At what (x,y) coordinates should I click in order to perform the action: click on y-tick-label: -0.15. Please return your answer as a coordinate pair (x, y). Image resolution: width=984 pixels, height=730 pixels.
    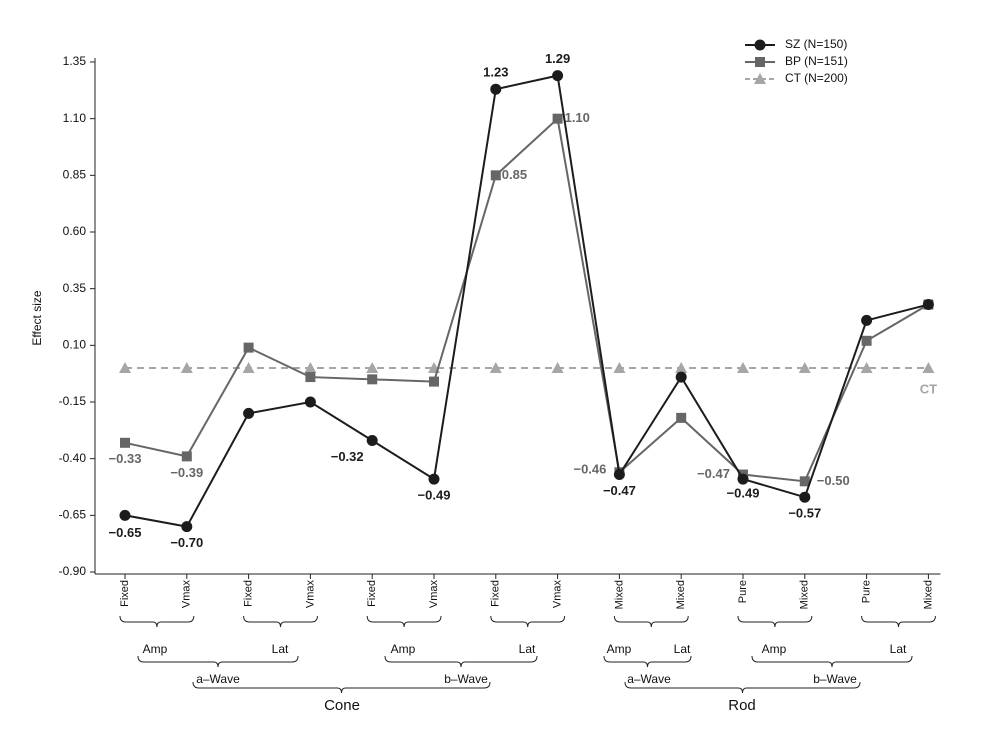
    Looking at the image, I should click on (73, 401).